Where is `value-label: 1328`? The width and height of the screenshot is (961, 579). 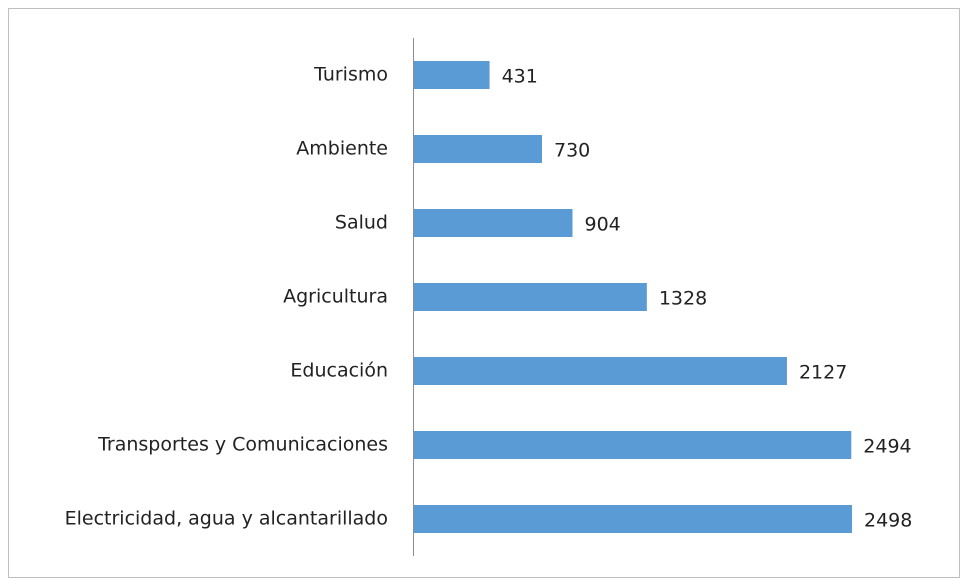
value-label: 1328 is located at coordinates (683, 299).